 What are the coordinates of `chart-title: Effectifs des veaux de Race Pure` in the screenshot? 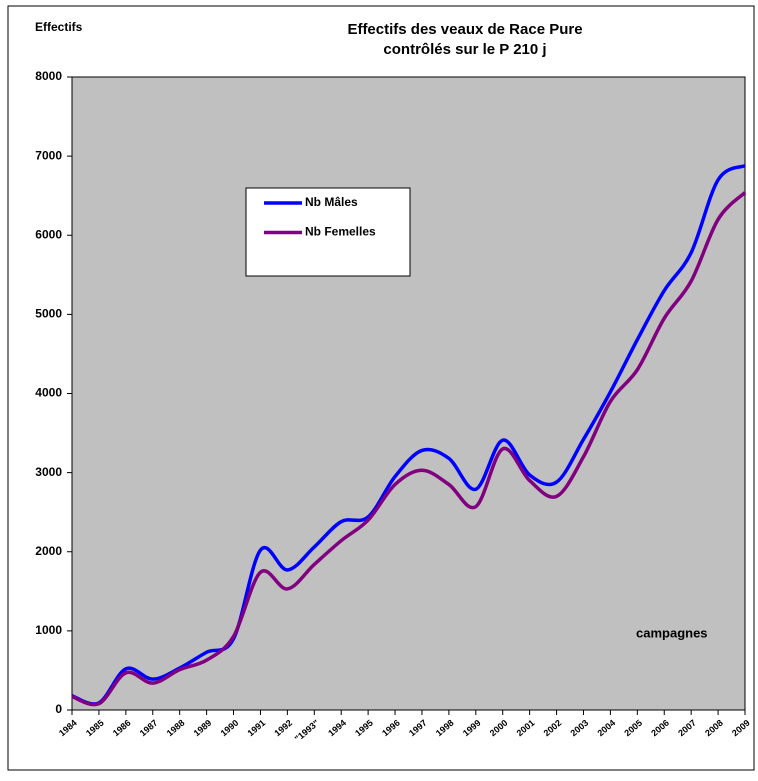 It's located at (464, 29).